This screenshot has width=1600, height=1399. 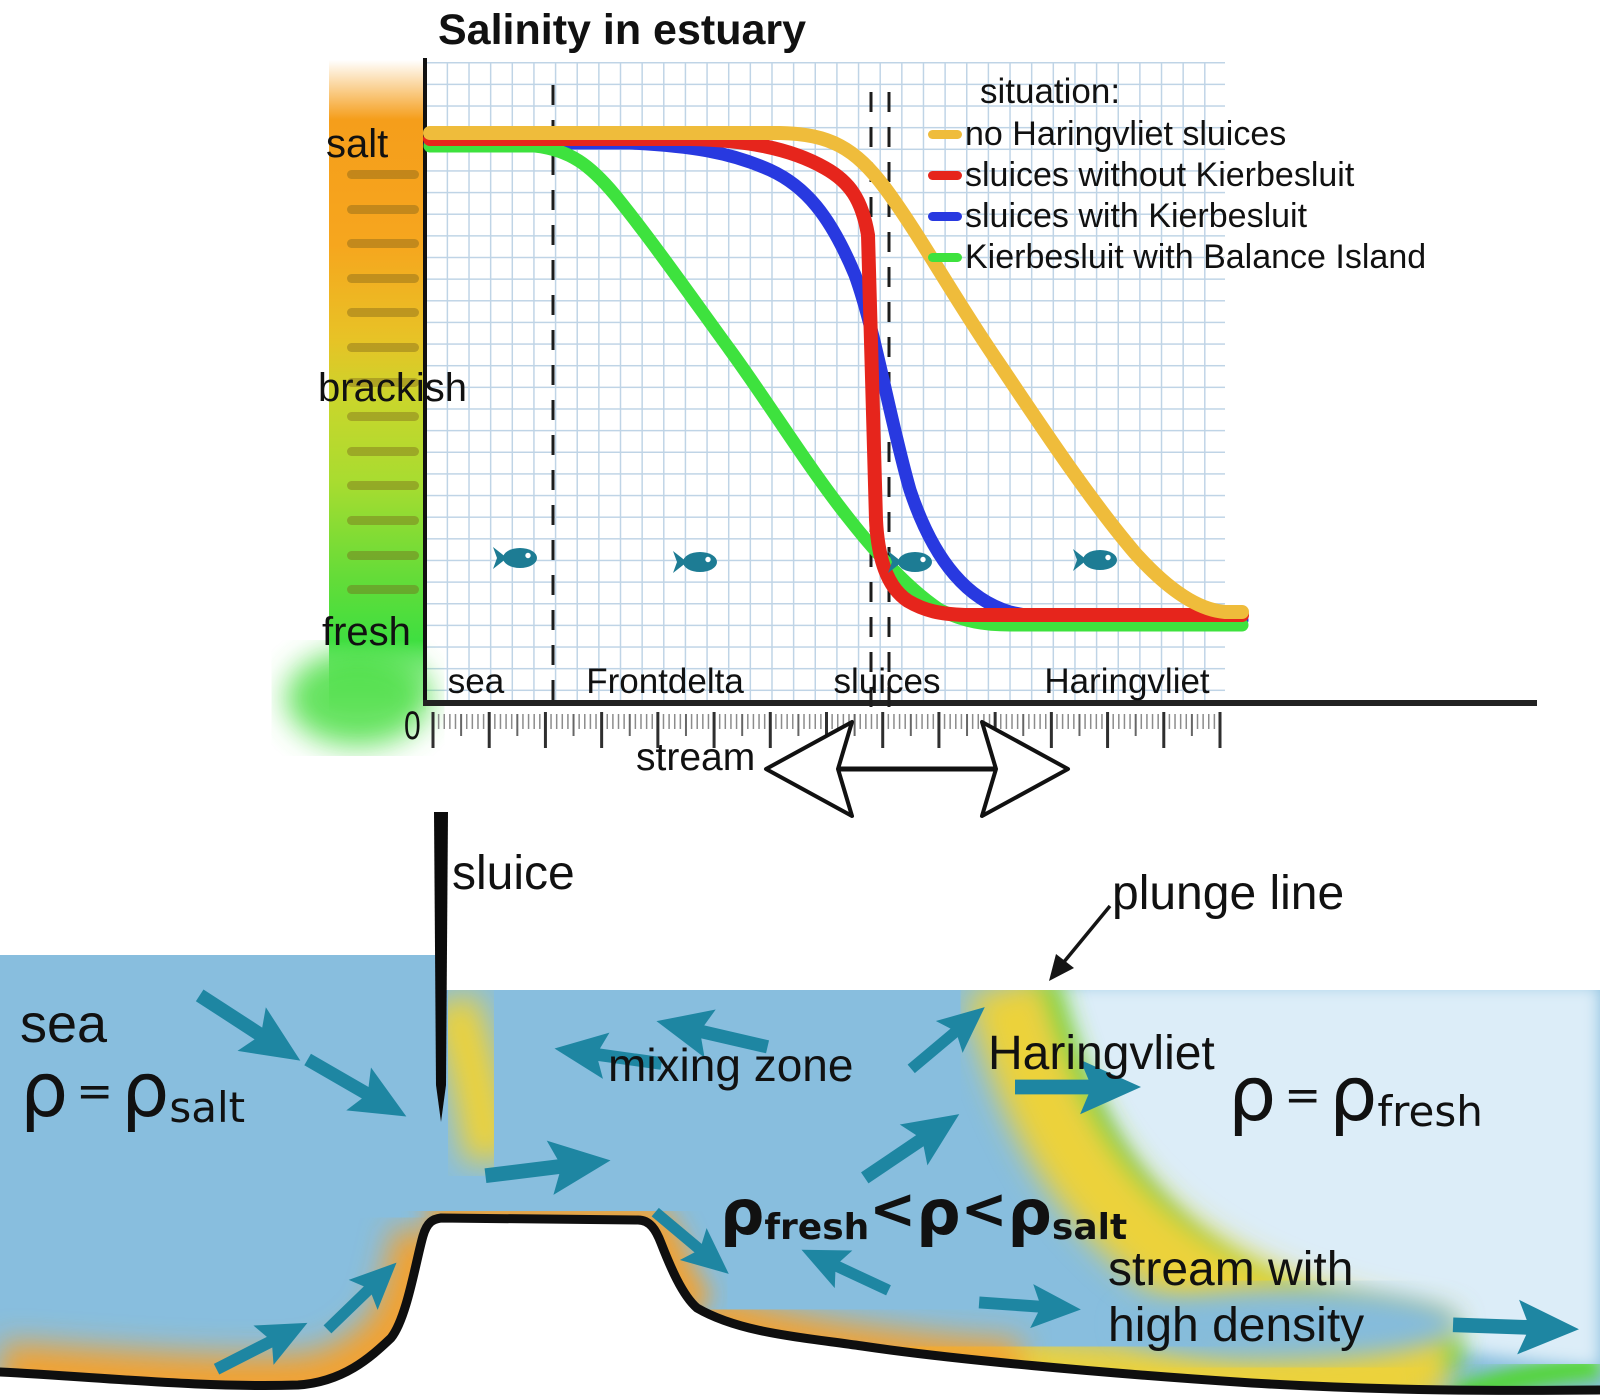 I want to click on salinity-color-bar, so click(x=377, y=390).